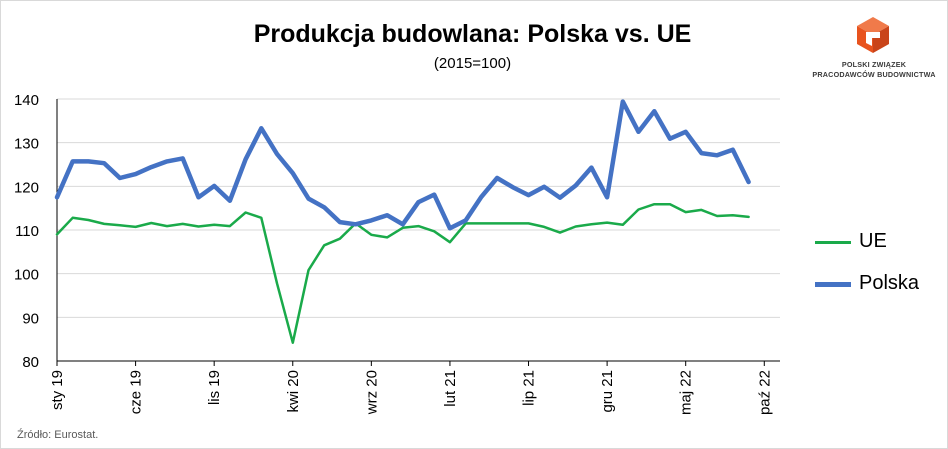 The width and height of the screenshot is (948, 449). What do you see at coordinates (58, 435) in the screenshot?
I see `source-note: Źródło: Eurostat.` at bounding box center [58, 435].